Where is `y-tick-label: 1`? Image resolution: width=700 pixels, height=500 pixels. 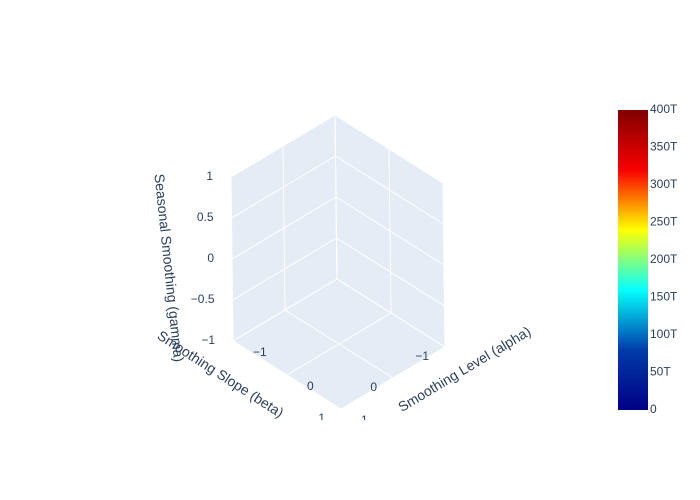 y-tick-label: 1 is located at coordinates (321, 418).